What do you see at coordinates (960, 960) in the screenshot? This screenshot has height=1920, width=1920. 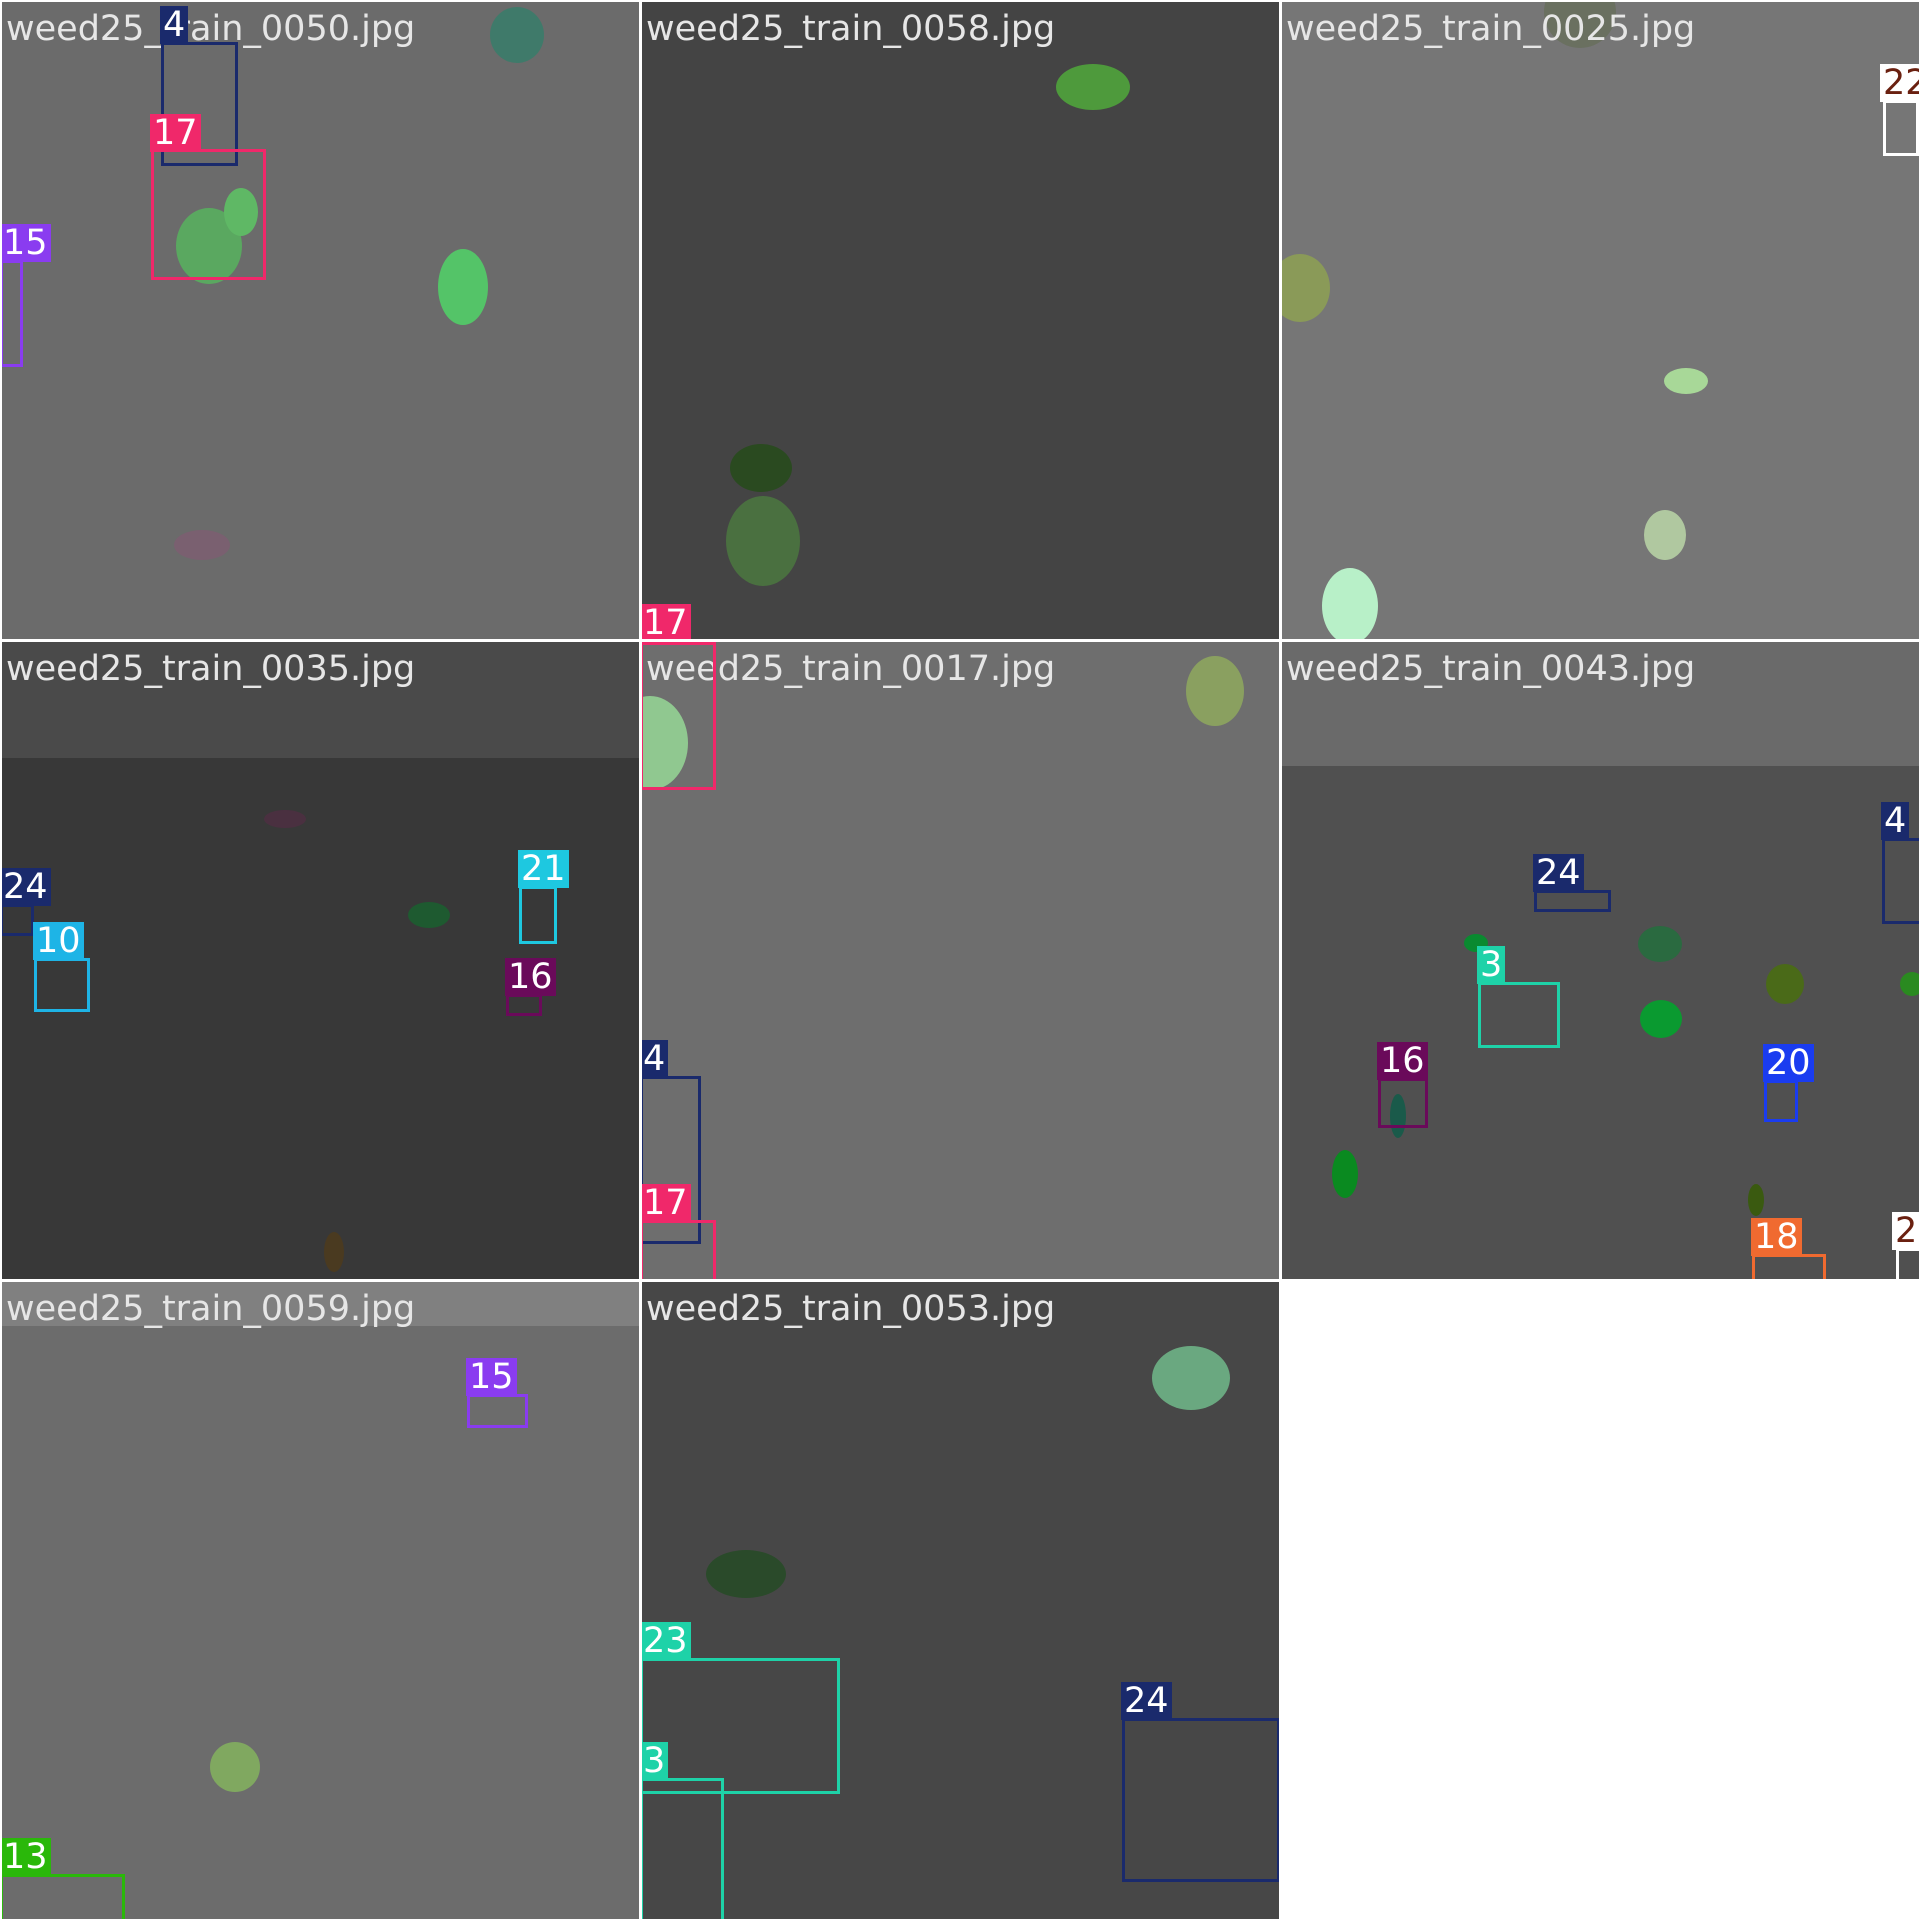 I see `tile-weed25-train-0017: weed25_train_0017.jpg 17 4 17` at bounding box center [960, 960].